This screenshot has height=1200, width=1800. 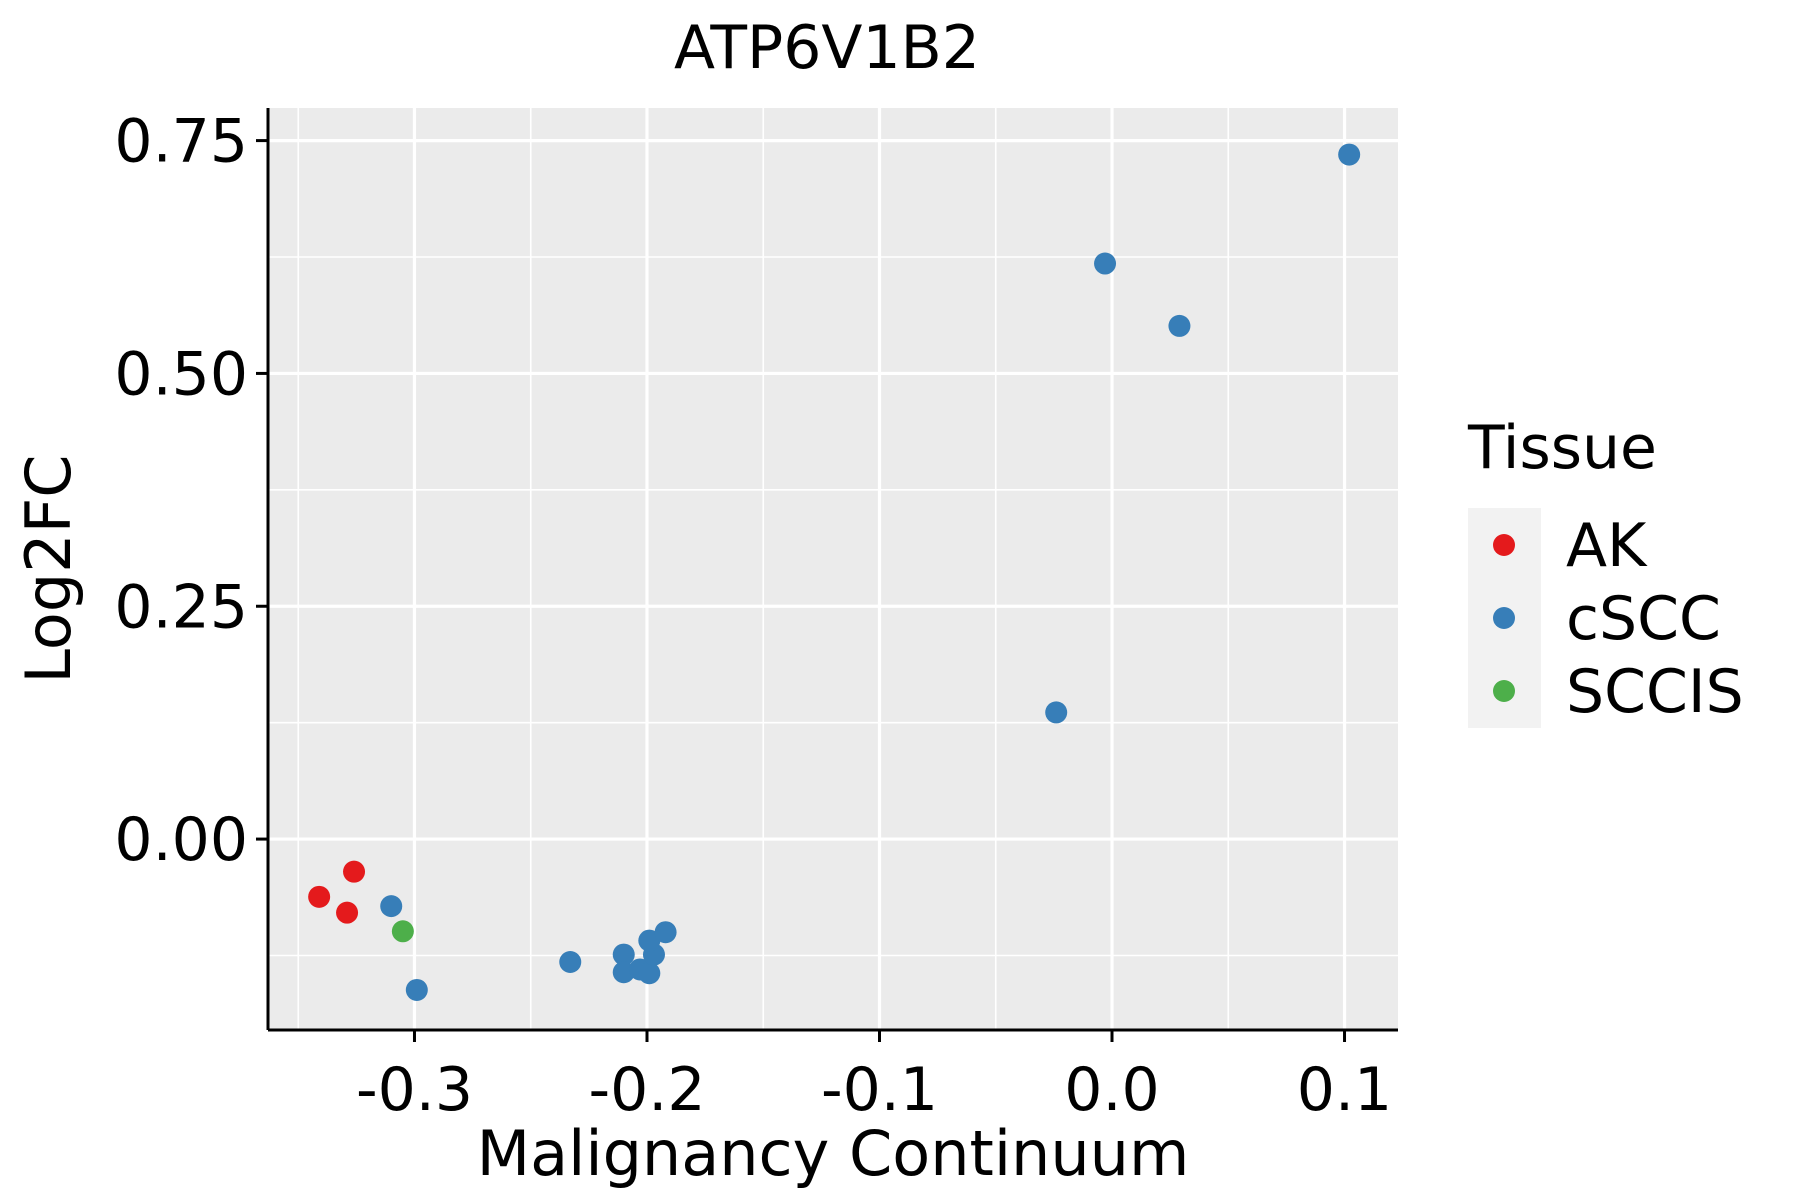 What do you see at coordinates (1504, 545) in the screenshot?
I see `legend-key-ak` at bounding box center [1504, 545].